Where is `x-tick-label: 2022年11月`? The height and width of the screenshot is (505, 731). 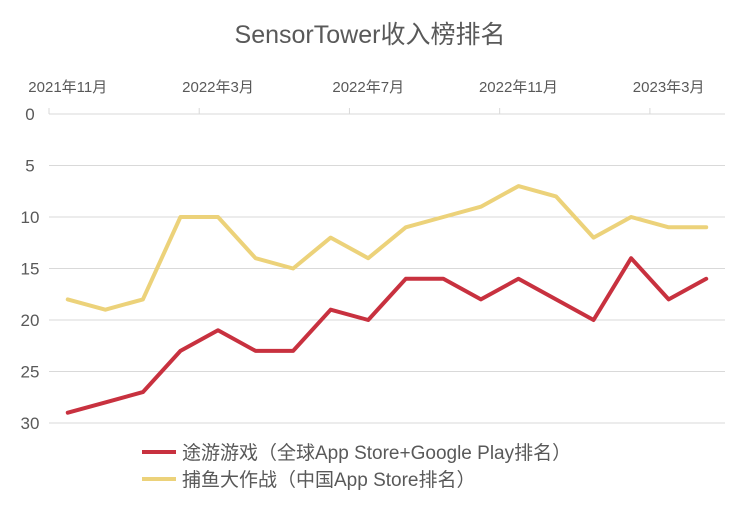
x-tick-label: 2022年11月 is located at coordinates (518, 87).